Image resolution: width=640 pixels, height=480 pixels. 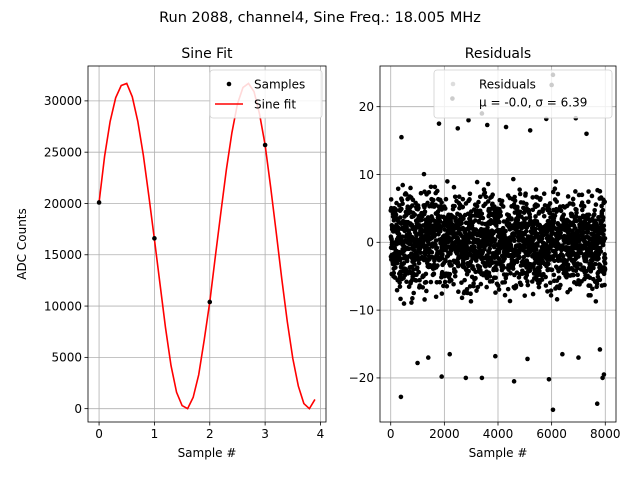 What do you see at coordinates (99, 434) in the screenshot?
I see `x-tick-label: 0` at bounding box center [99, 434].